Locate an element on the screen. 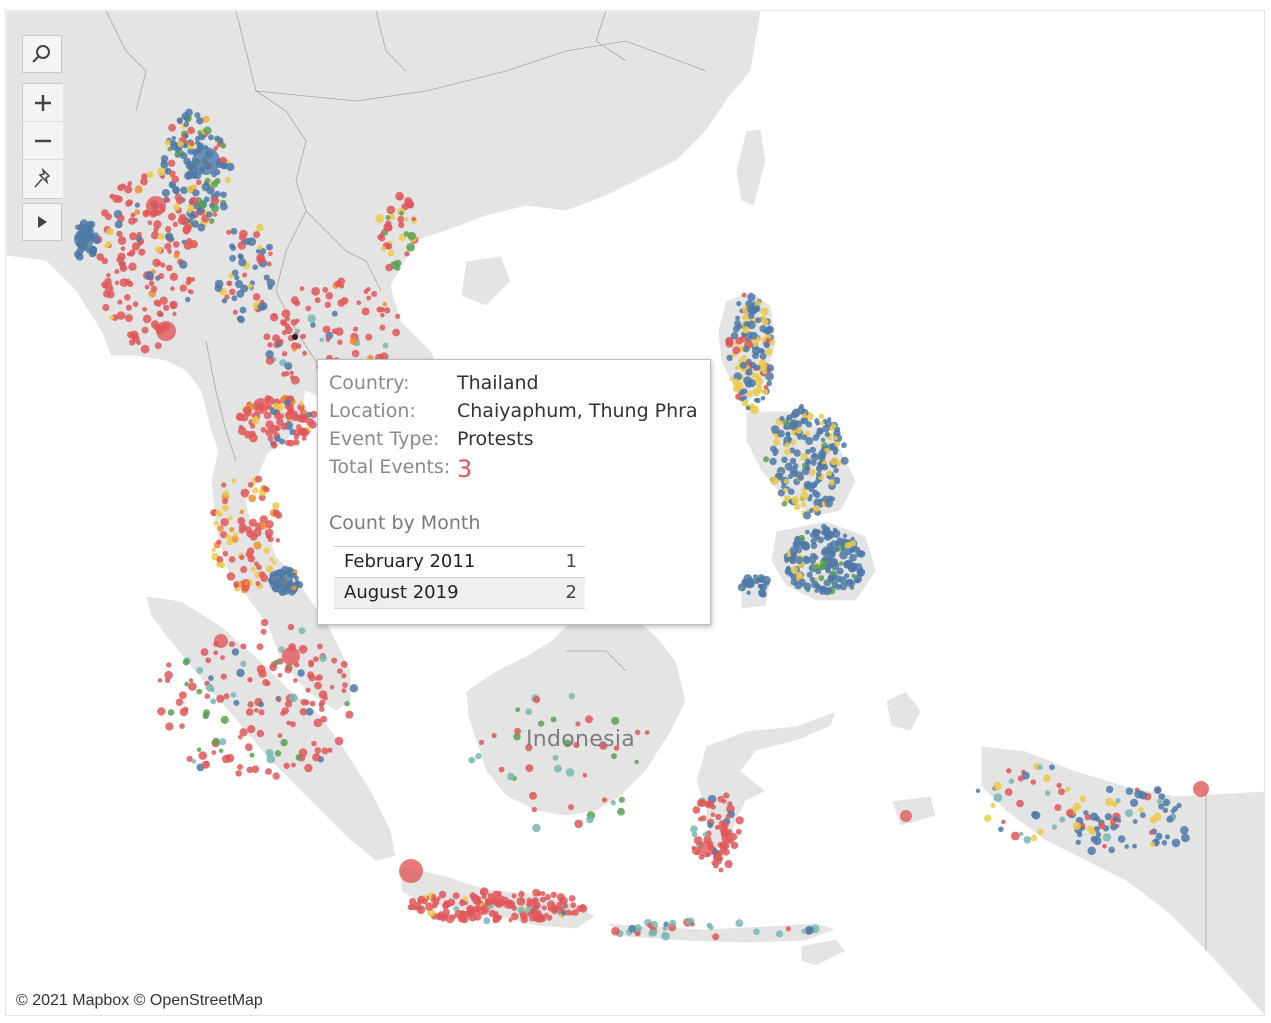 The image size is (1271, 1023). event-dot-large is located at coordinates (411, 871).